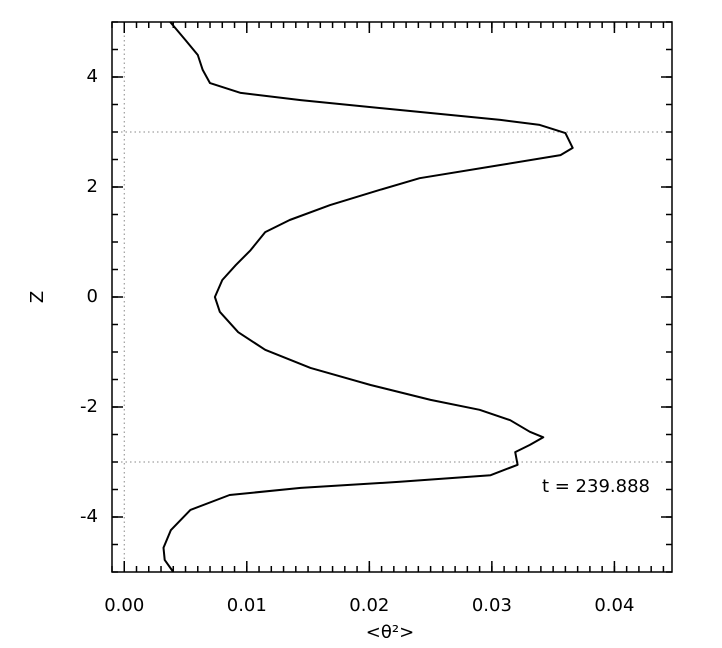  I want to click on x-tick-label: 0.02, so click(369, 605).